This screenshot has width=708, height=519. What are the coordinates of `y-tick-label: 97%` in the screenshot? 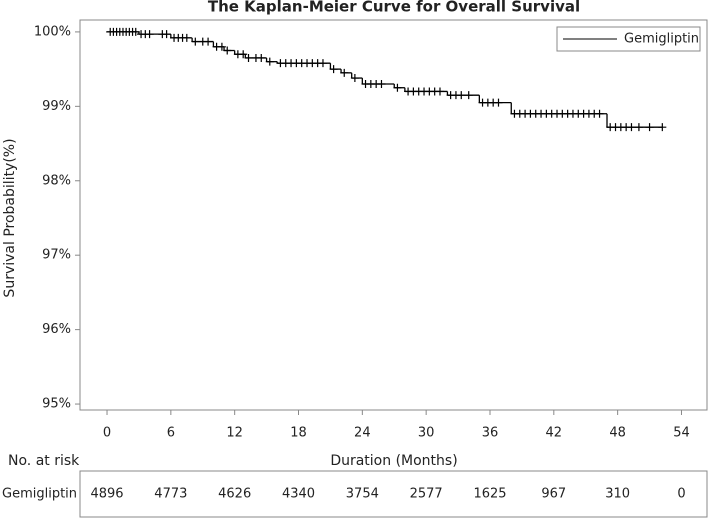 It's located at (56, 255).